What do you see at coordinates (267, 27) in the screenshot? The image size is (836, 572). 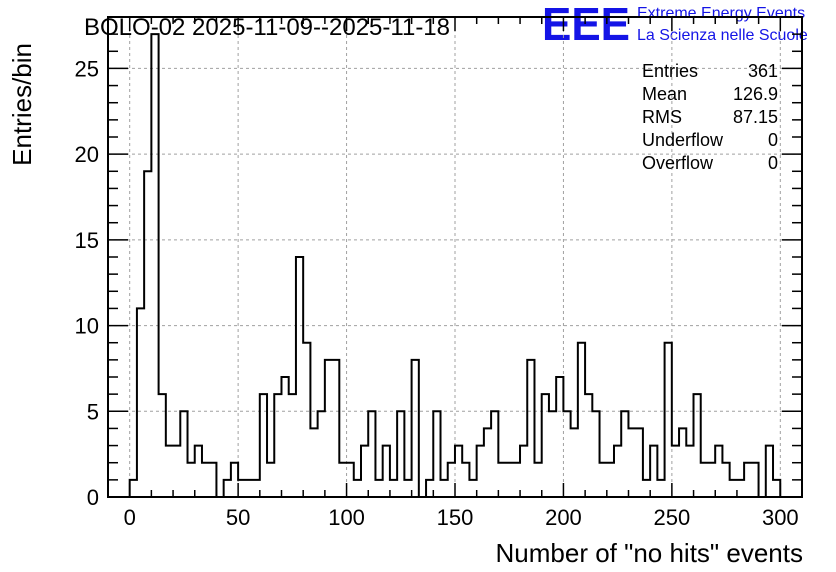 I see `chart-title: BOLO-02 2025-11-09--2025-11-18` at bounding box center [267, 27].